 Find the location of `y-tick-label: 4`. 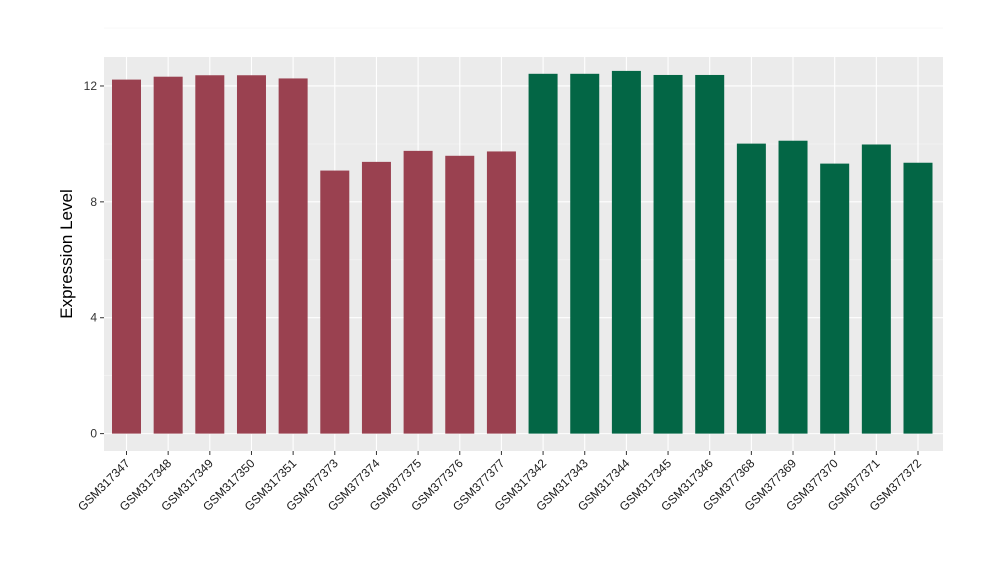

y-tick-label: 4 is located at coordinates (93, 318).